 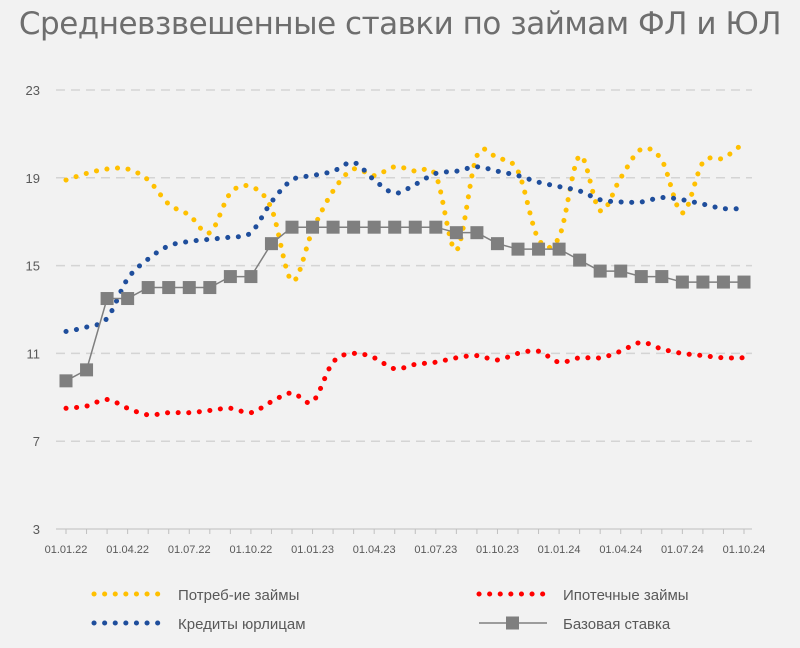 What do you see at coordinates (66, 550) in the screenshot?
I see `x-tick-label: 01.01.22` at bounding box center [66, 550].